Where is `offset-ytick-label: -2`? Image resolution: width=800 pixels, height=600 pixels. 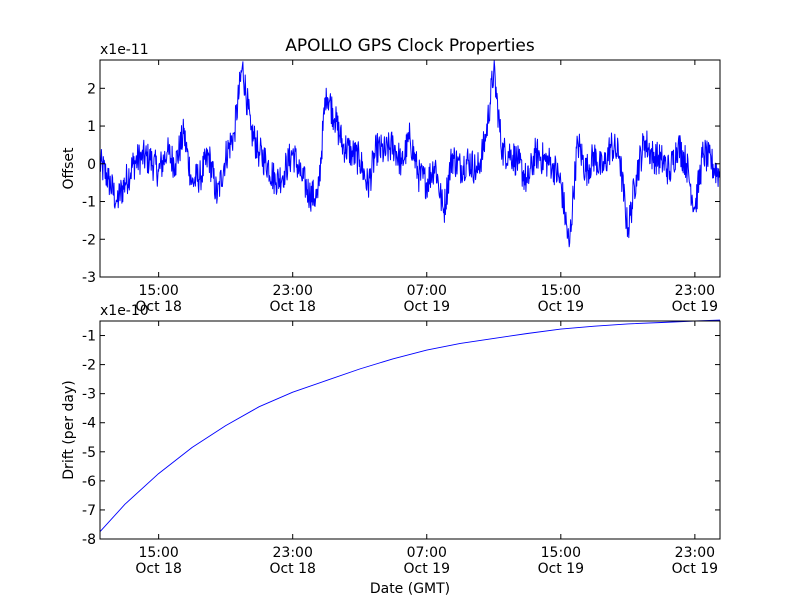
offset-ytick-label: -2 is located at coordinates (89, 240).